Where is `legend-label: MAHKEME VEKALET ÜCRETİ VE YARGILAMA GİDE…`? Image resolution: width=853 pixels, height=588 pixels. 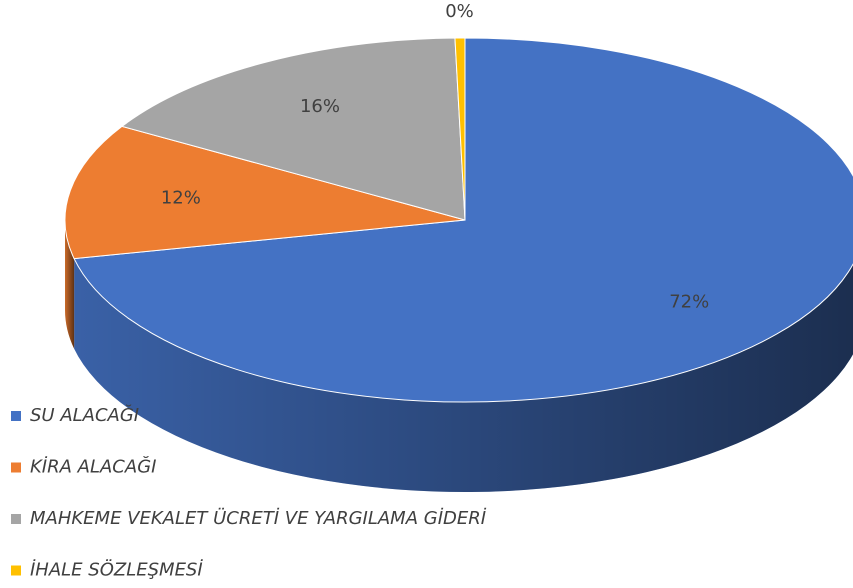 legend-label: MAHKEME VEKALET ÜCRETİ VE YARGILAMA GİDE… is located at coordinates (258, 518).